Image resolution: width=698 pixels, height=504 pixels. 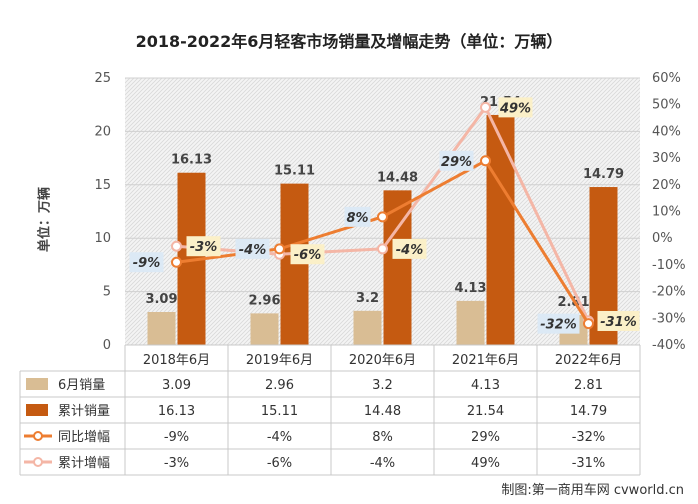 I want to click on cum-growth-label: -6%, so click(x=307, y=255).